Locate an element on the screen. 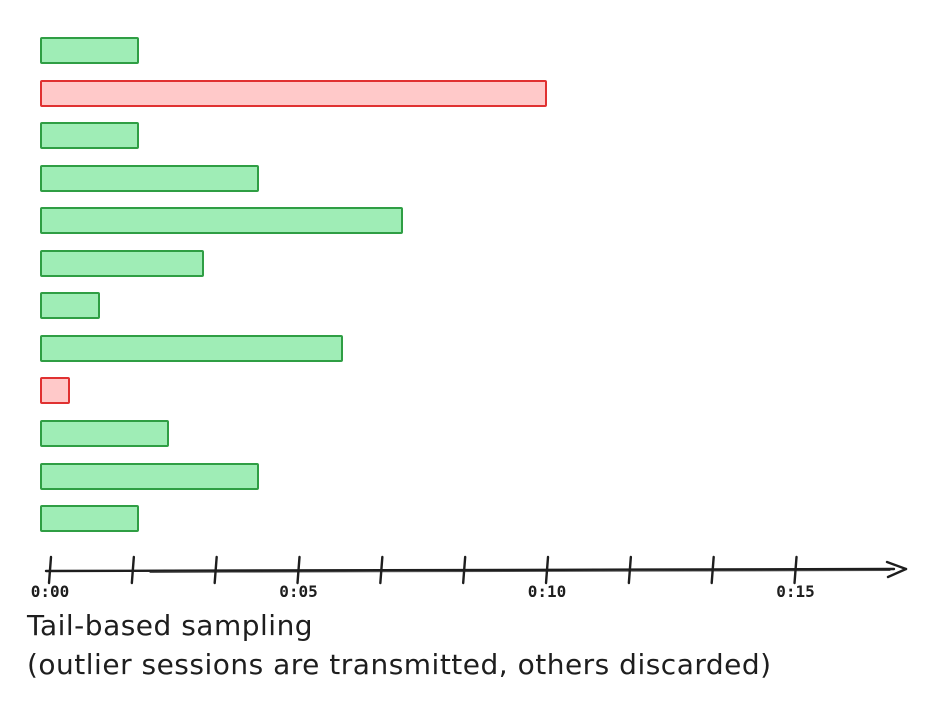 The width and height of the screenshot is (942, 716). axis-tick-label-005: 0:05 is located at coordinates (298, 591).